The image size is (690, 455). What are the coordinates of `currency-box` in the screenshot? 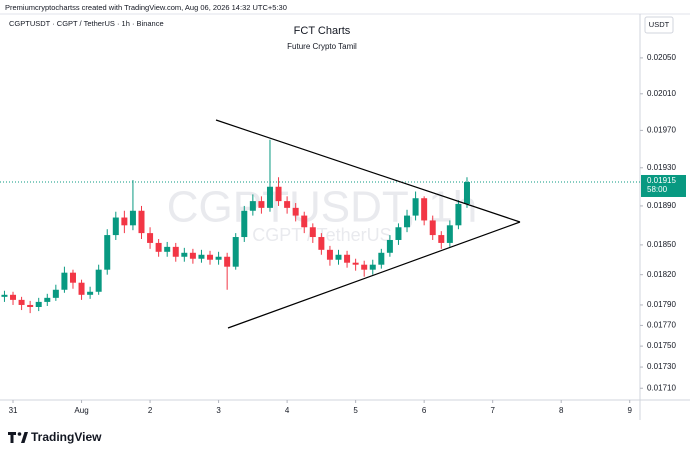 It's located at (659, 25).